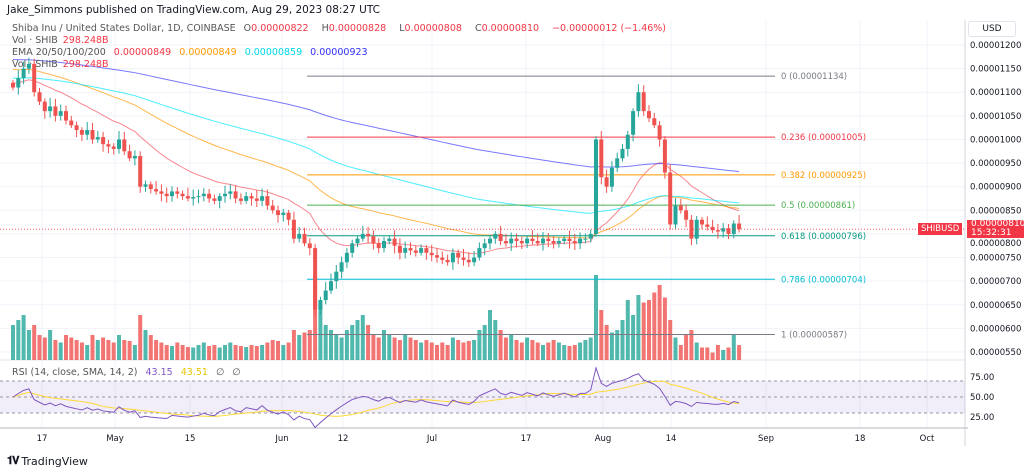 This screenshot has height=472, width=1024. I want to click on rsi-tick-label: 50.00, so click(982, 398).